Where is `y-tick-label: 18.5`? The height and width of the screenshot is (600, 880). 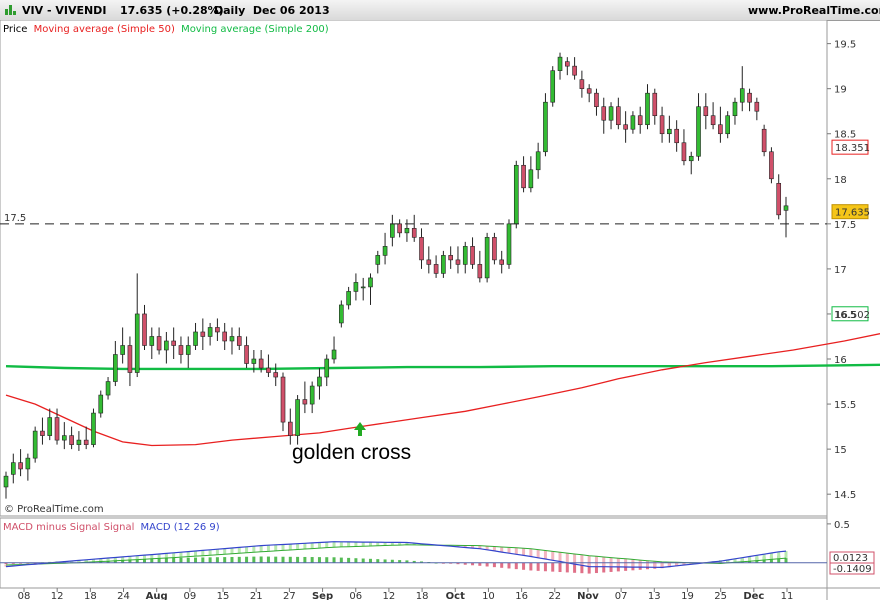
y-tick-label: 18.5 is located at coordinates (845, 135).